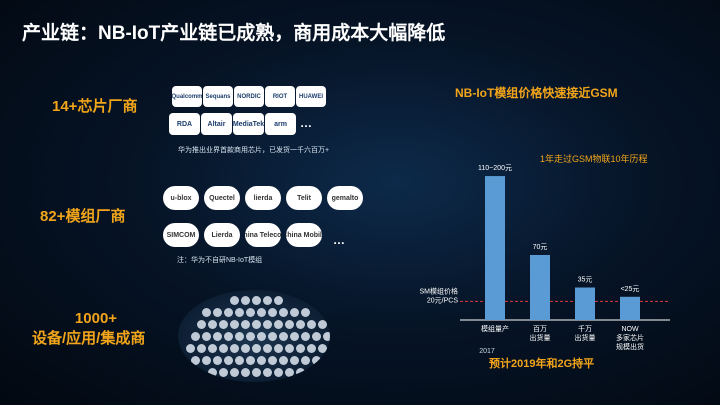 This screenshot has height=405, width=720. What do you see at coordinates (280, 124) in the screenshot?
I see `chip-logo-arm: arm` at bounding box center [280, 124].